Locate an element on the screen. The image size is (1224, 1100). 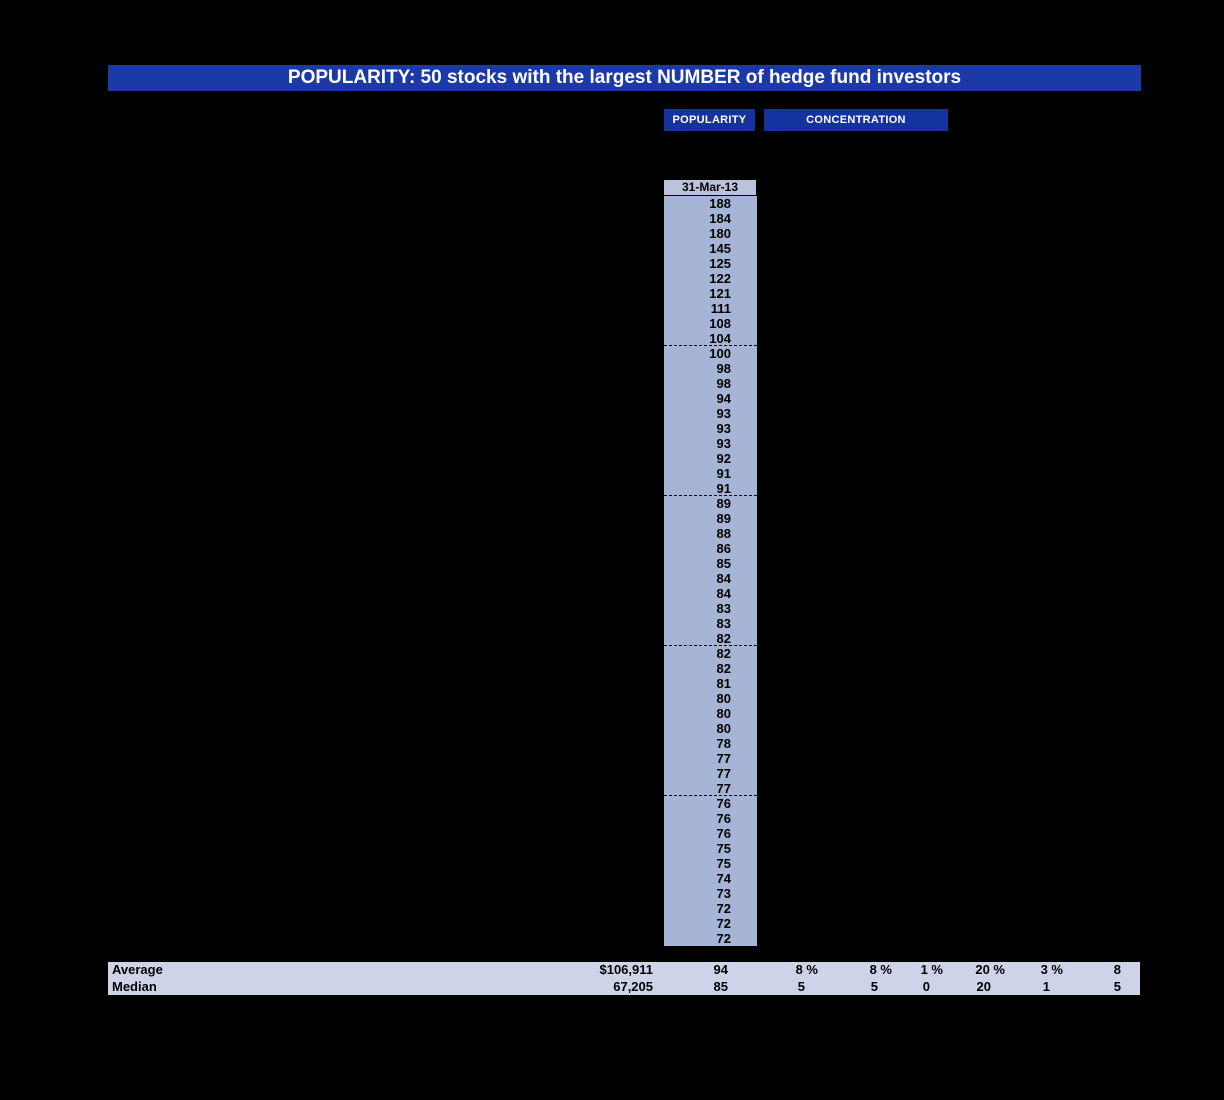
stock-count-cell: 73 is located at coordinates (723, 893).